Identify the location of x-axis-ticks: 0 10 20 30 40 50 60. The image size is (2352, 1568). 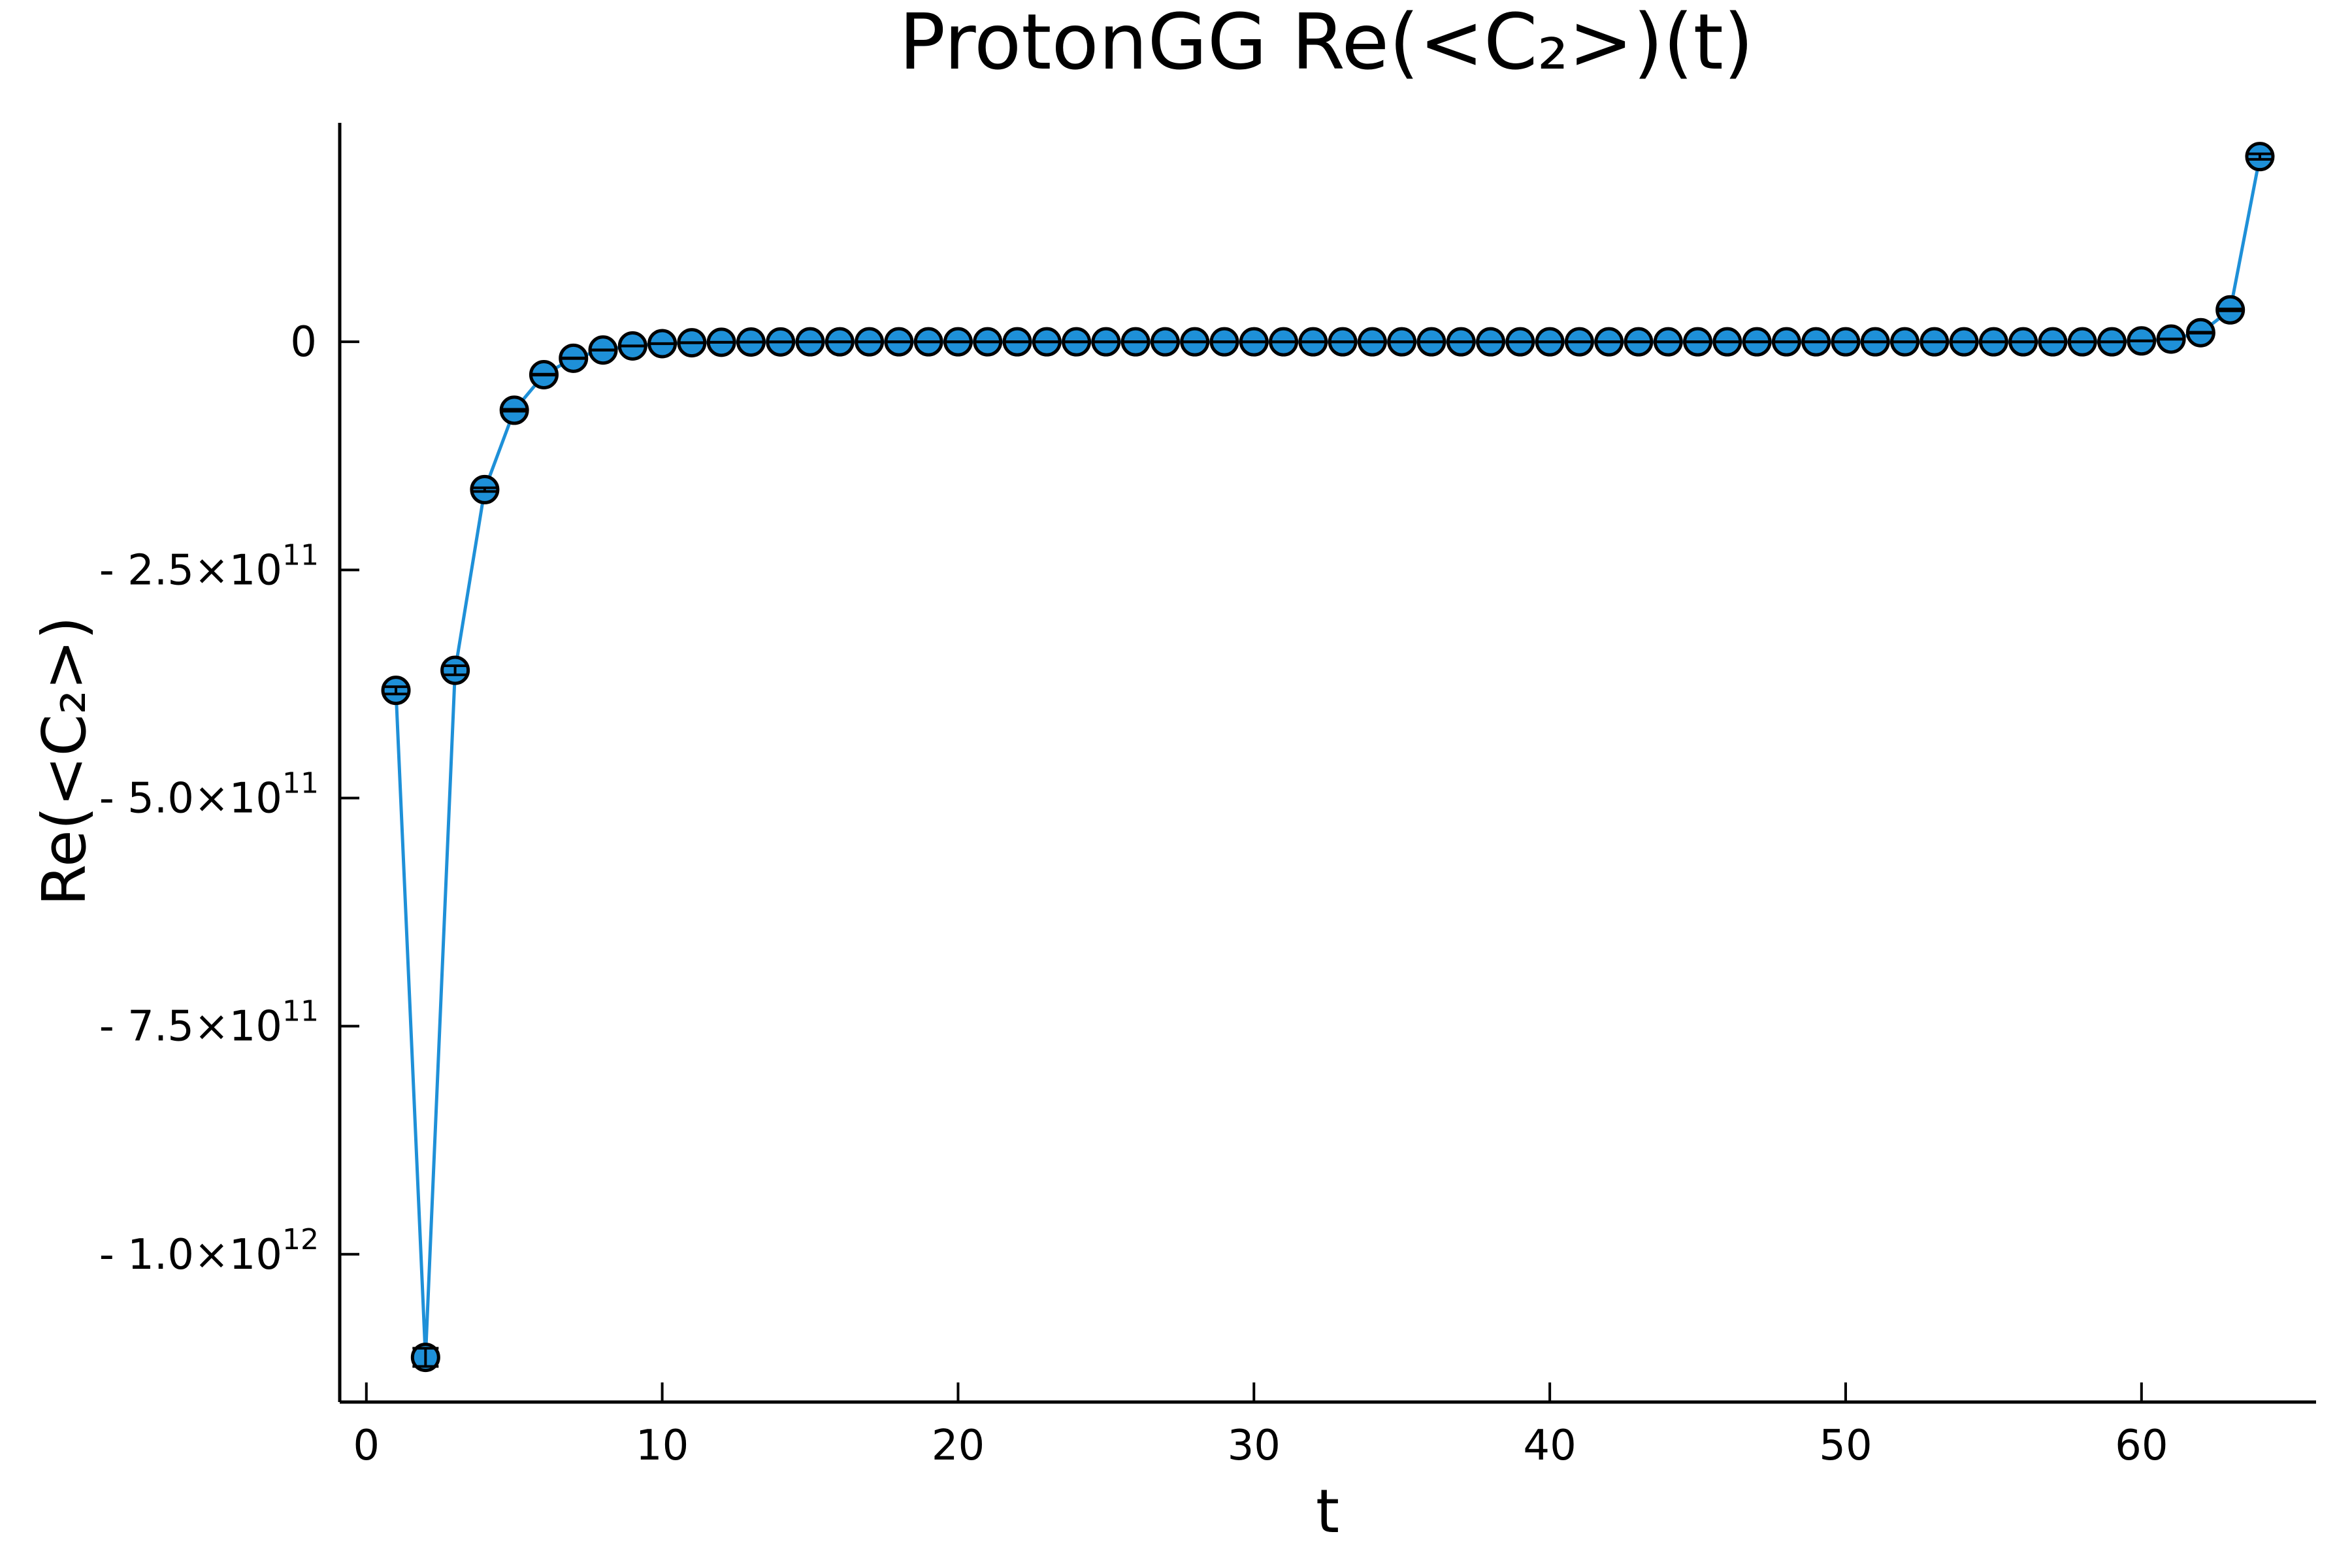
(1260, 1426).